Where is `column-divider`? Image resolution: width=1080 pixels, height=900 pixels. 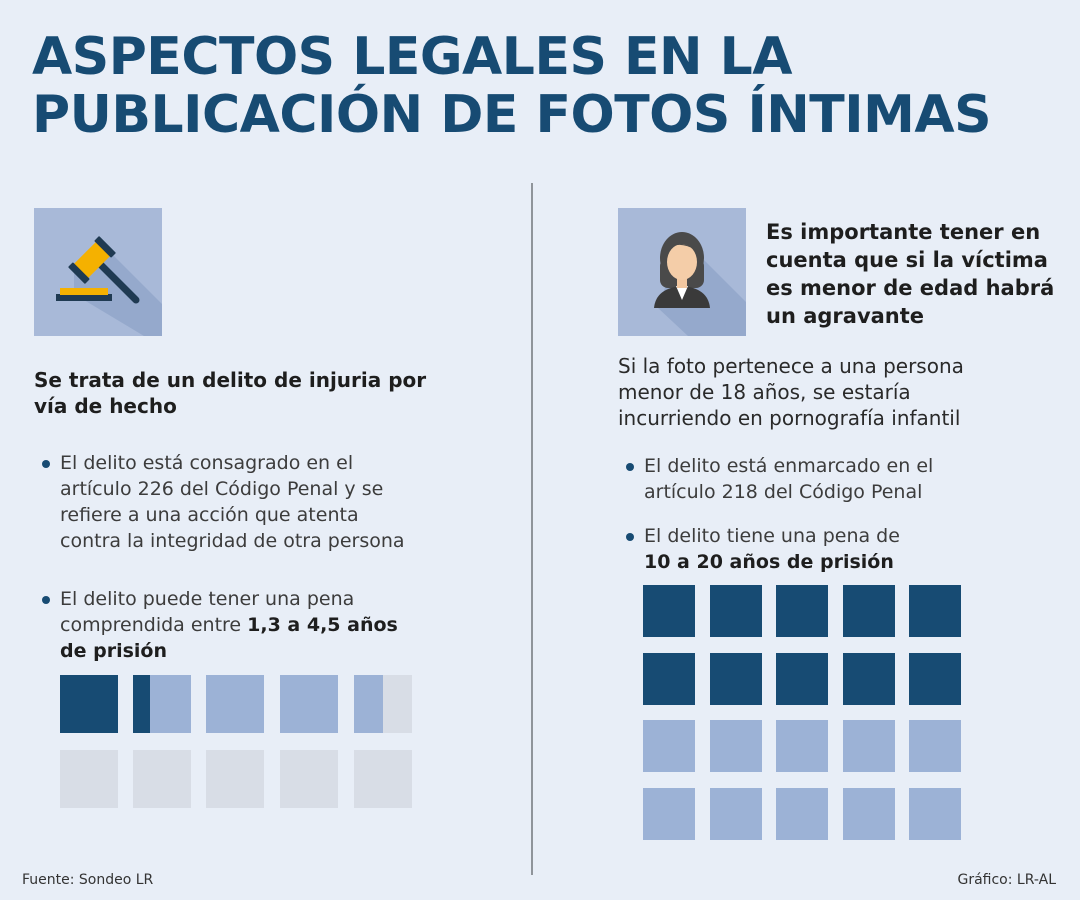
column-divider is located at coordinates (532, 529).